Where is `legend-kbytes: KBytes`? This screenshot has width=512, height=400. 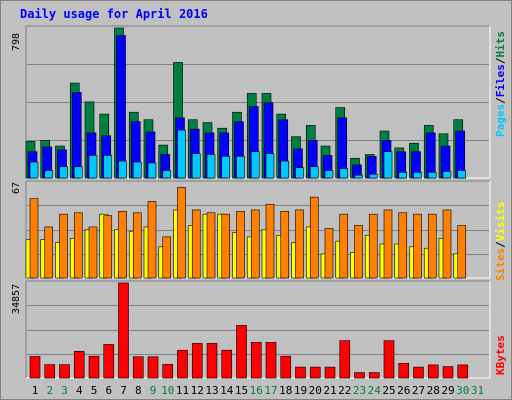
legend-kbytes: KBytes is located at coordinates (500, 355).